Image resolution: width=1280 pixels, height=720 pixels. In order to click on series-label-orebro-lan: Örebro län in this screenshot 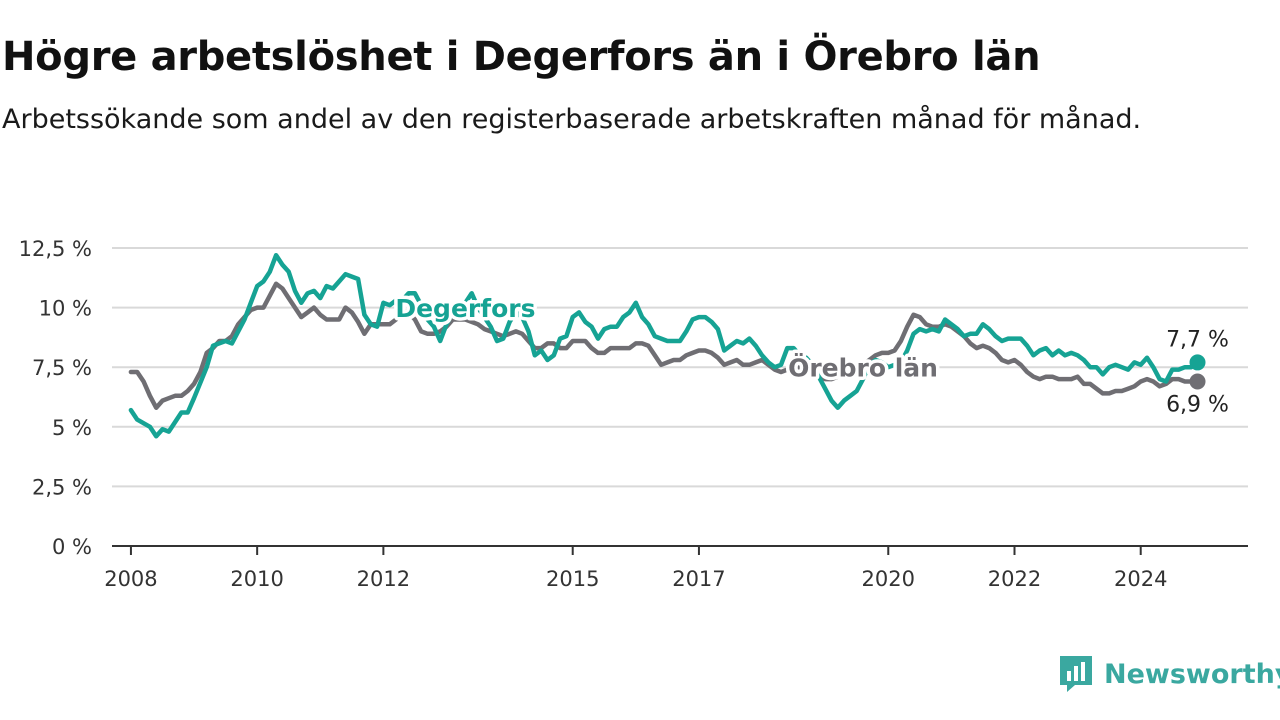, I will do `click(863, 368)`.